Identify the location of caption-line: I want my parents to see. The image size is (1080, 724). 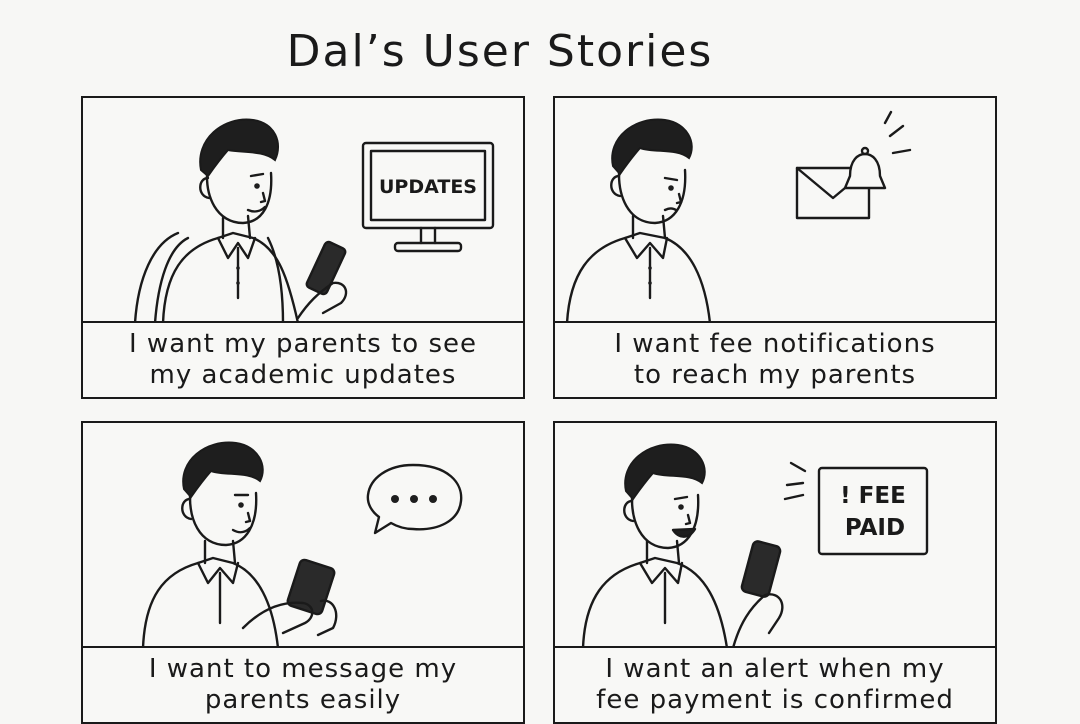
(303, 344).